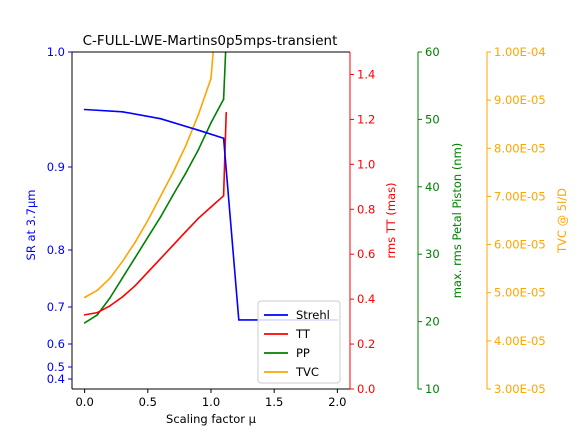 The image size is (581, 436). I want to click on tt-tick-label: 0.8, so click(366, 209).